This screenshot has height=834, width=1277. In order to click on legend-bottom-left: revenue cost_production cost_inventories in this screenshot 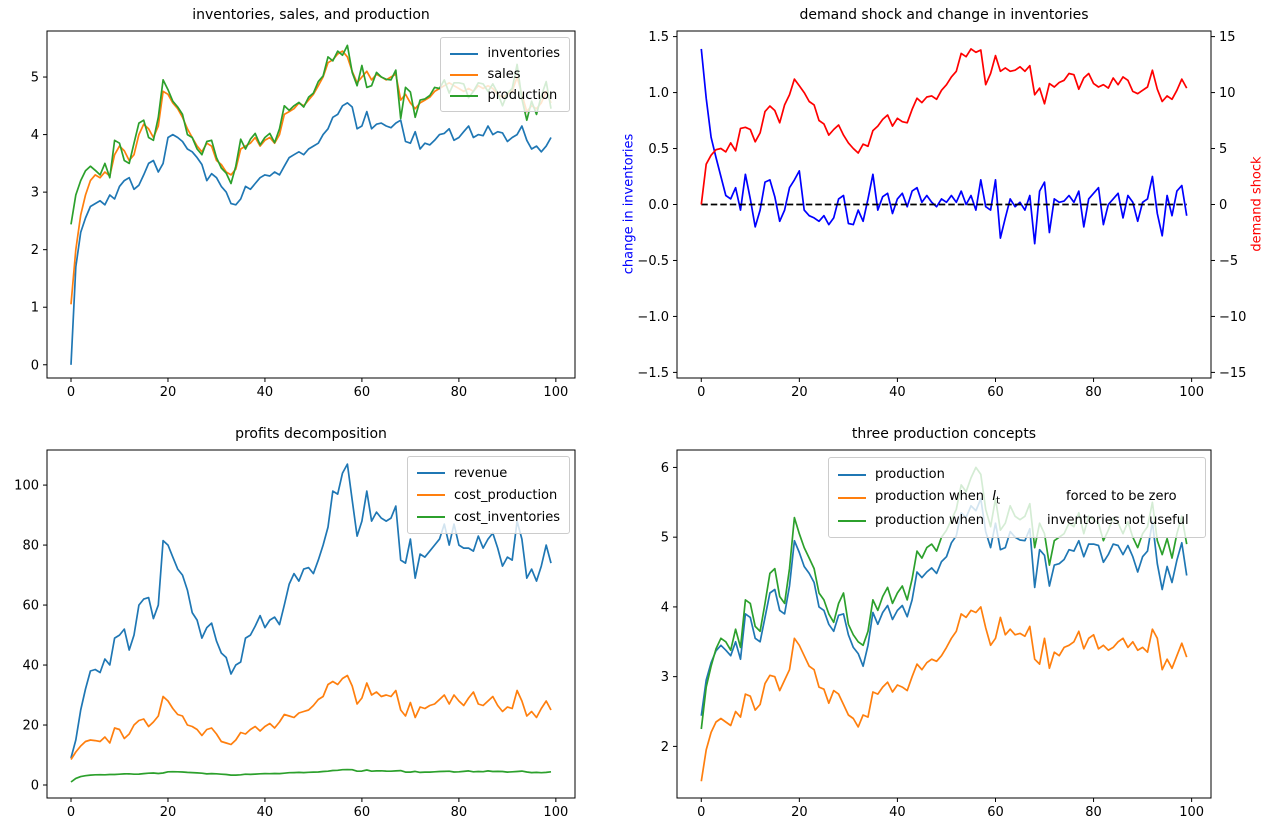, I will do `click(488, 495)`.